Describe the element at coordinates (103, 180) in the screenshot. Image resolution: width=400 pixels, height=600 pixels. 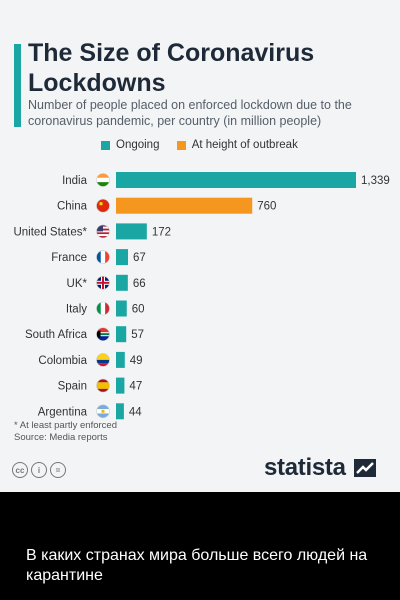
I see `india-flag-icon` at that location.